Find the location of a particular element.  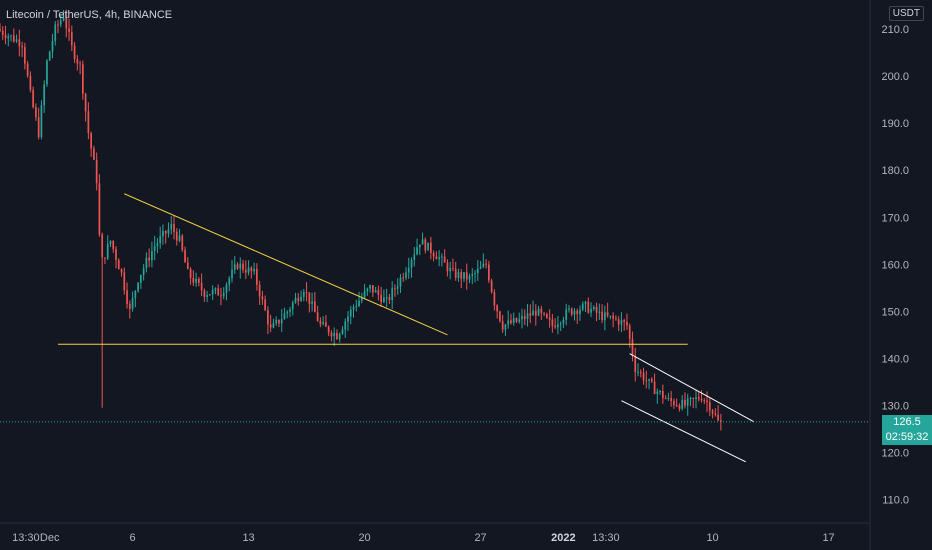

channel-lower-line is located at coordinates (683, 431).